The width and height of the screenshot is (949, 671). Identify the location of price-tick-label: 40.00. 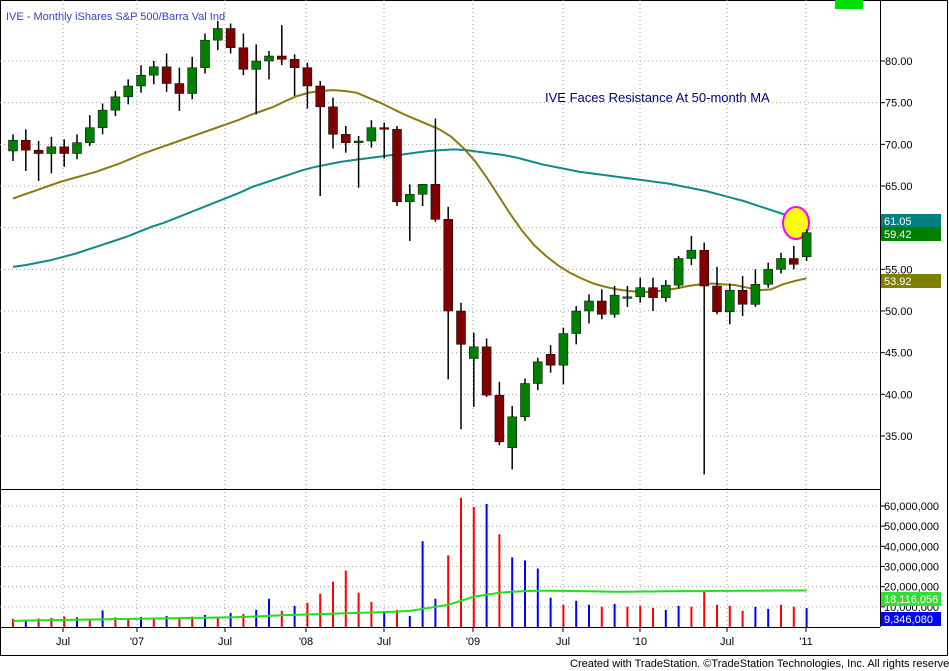
(899, 395).